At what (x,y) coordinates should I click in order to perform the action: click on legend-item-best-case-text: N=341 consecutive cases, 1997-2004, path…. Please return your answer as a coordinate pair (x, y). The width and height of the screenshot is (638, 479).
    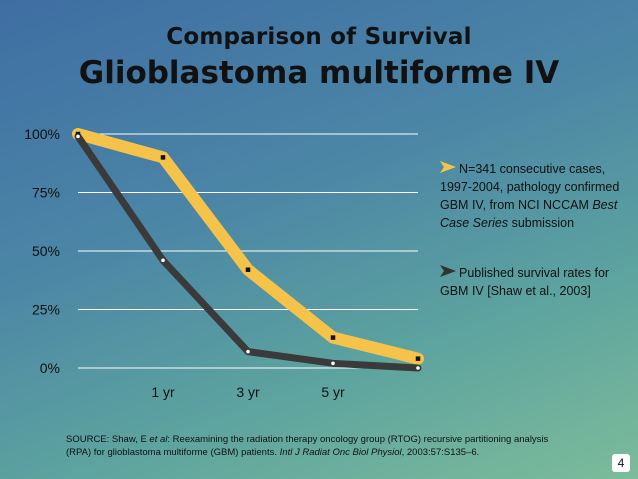
    Looking at the image, I should click on (530, 187).